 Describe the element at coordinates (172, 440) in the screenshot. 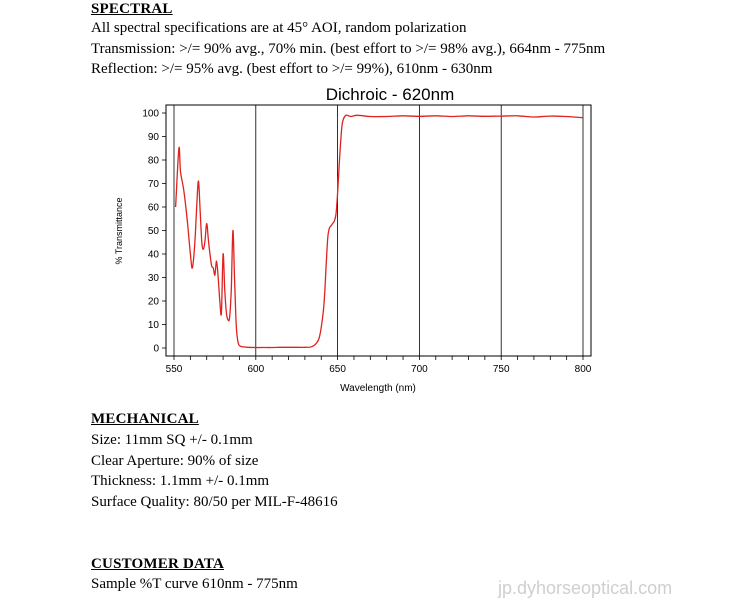

I see `mechanical-size-line: Size: 11mm SQ +/- 0.1mm` at that location.